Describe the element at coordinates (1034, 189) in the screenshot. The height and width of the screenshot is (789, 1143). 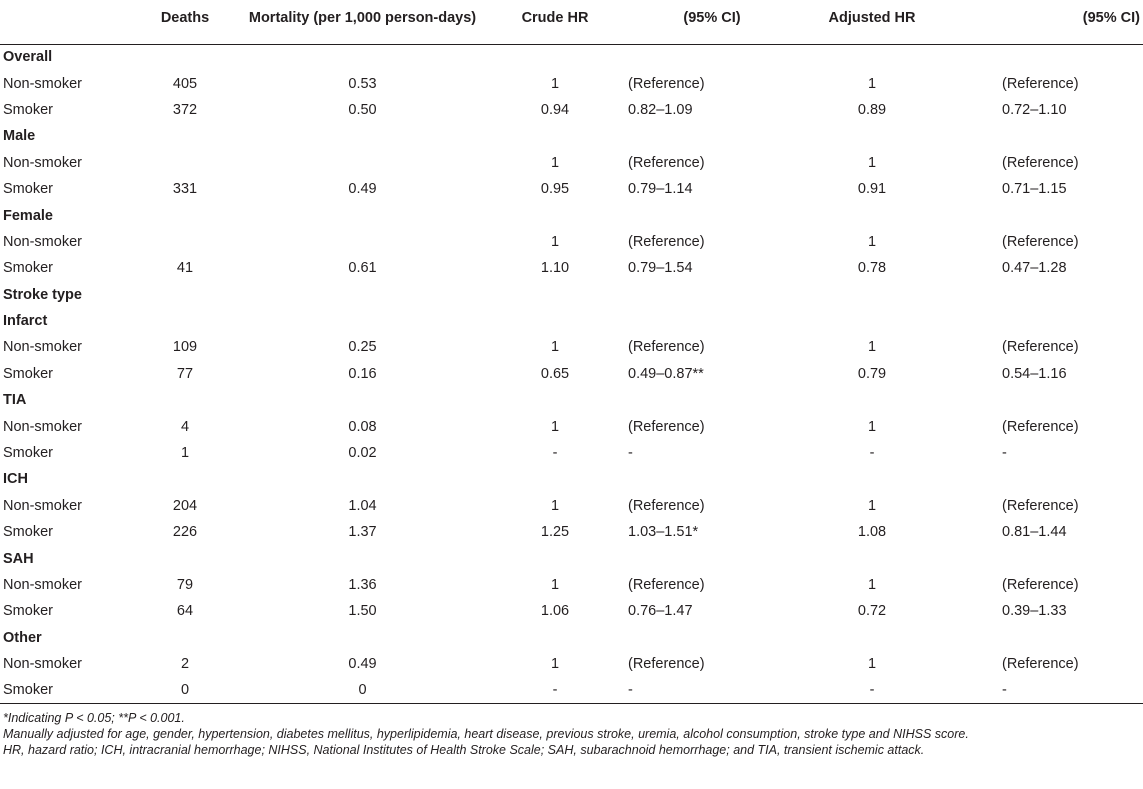
I see `adjusted-ci-cell: 0.71–1.15` at that location.